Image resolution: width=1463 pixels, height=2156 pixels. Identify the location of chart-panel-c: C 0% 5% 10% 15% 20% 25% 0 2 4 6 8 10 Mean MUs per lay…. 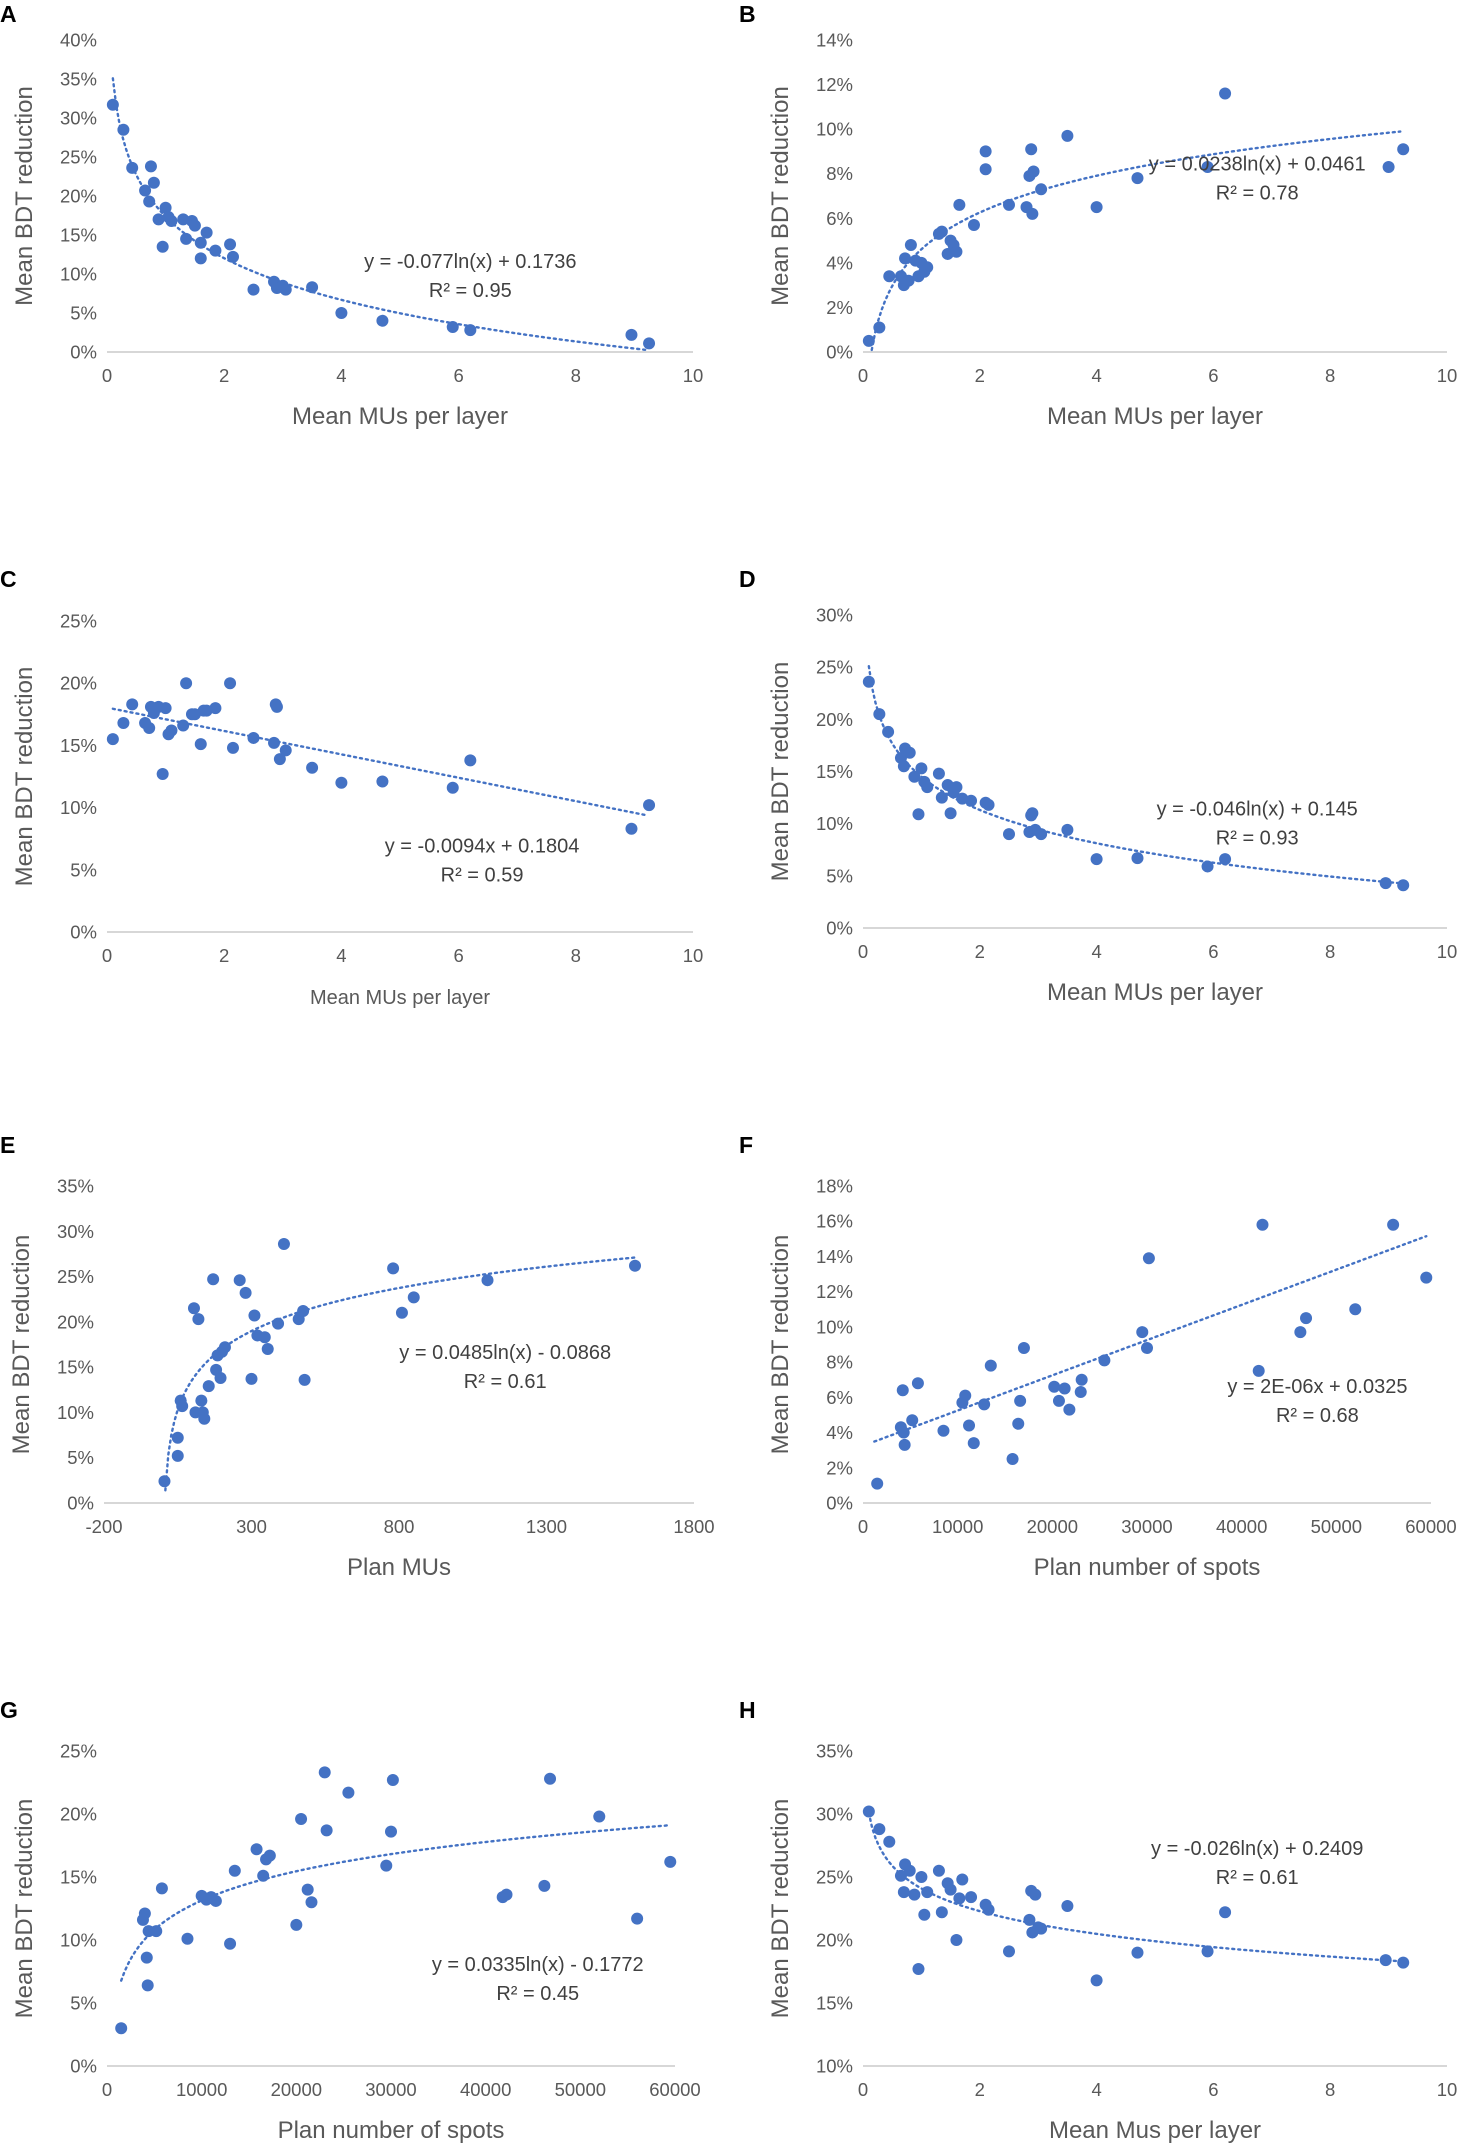
(351, 787).